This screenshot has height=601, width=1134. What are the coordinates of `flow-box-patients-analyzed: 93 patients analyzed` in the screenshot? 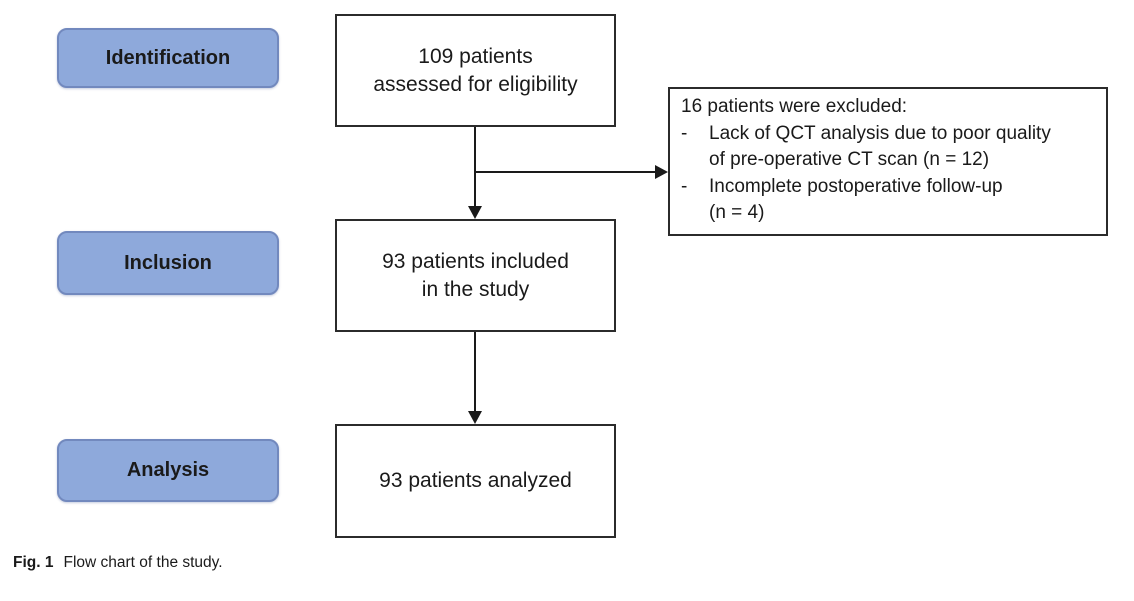 It's located at (475, 481).